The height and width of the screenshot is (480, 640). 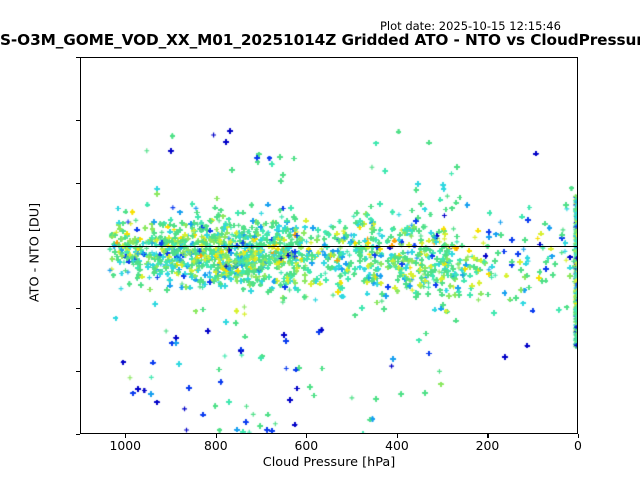 I want to click on x-tick-label: 600, so click(x=306, y=445).